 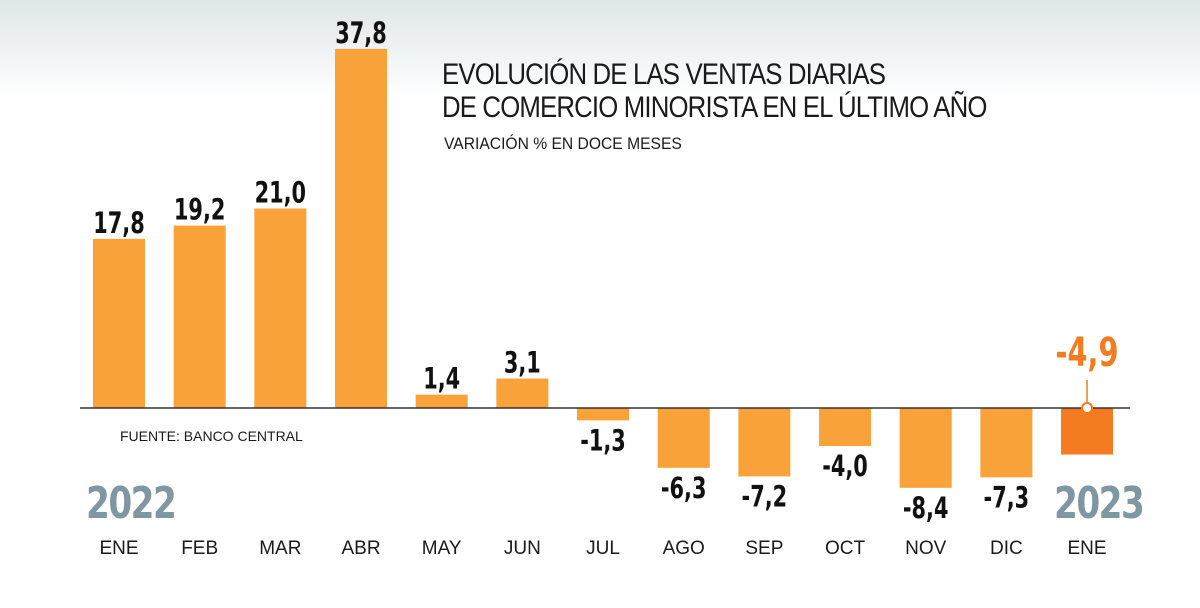 What do you see at coordinates (603, 548) in the screenshot?
I see `x-tick-label-7: JUL` at bounding box center [603, 548].